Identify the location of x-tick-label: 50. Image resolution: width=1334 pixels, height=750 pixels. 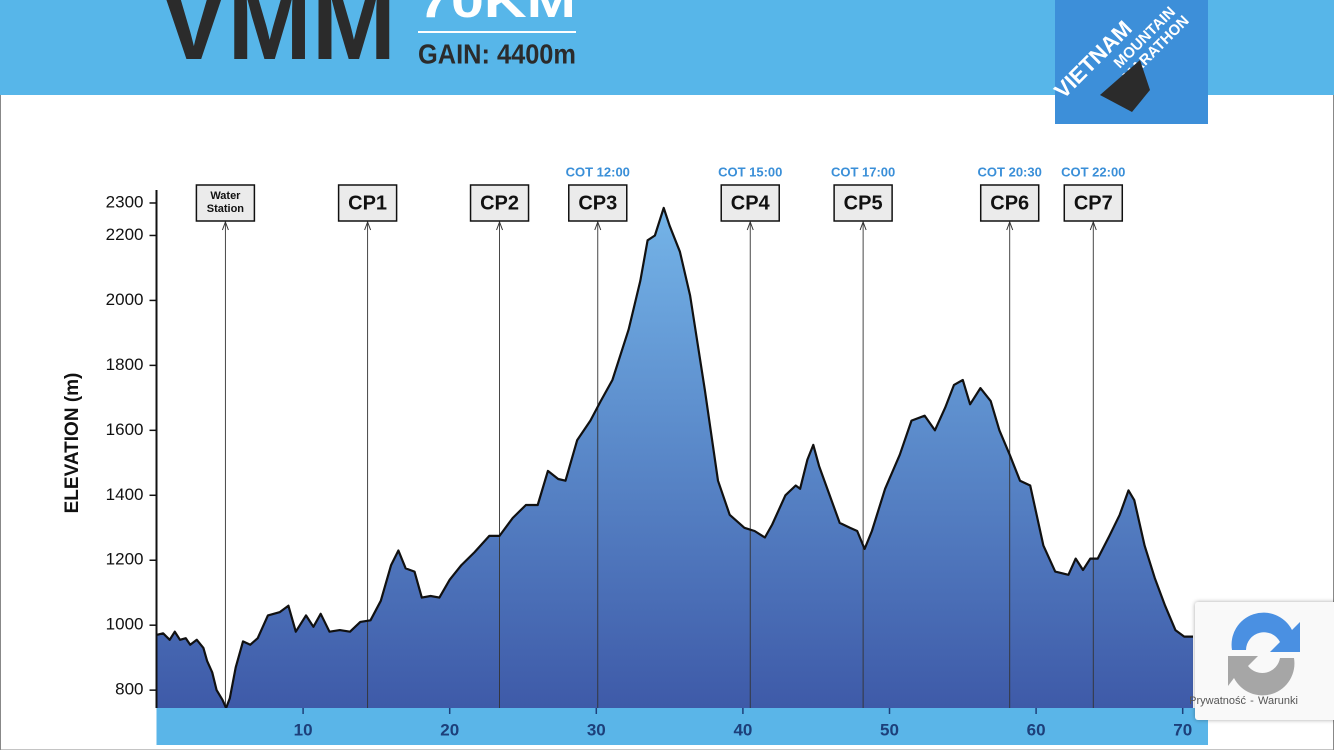
(889, 729).